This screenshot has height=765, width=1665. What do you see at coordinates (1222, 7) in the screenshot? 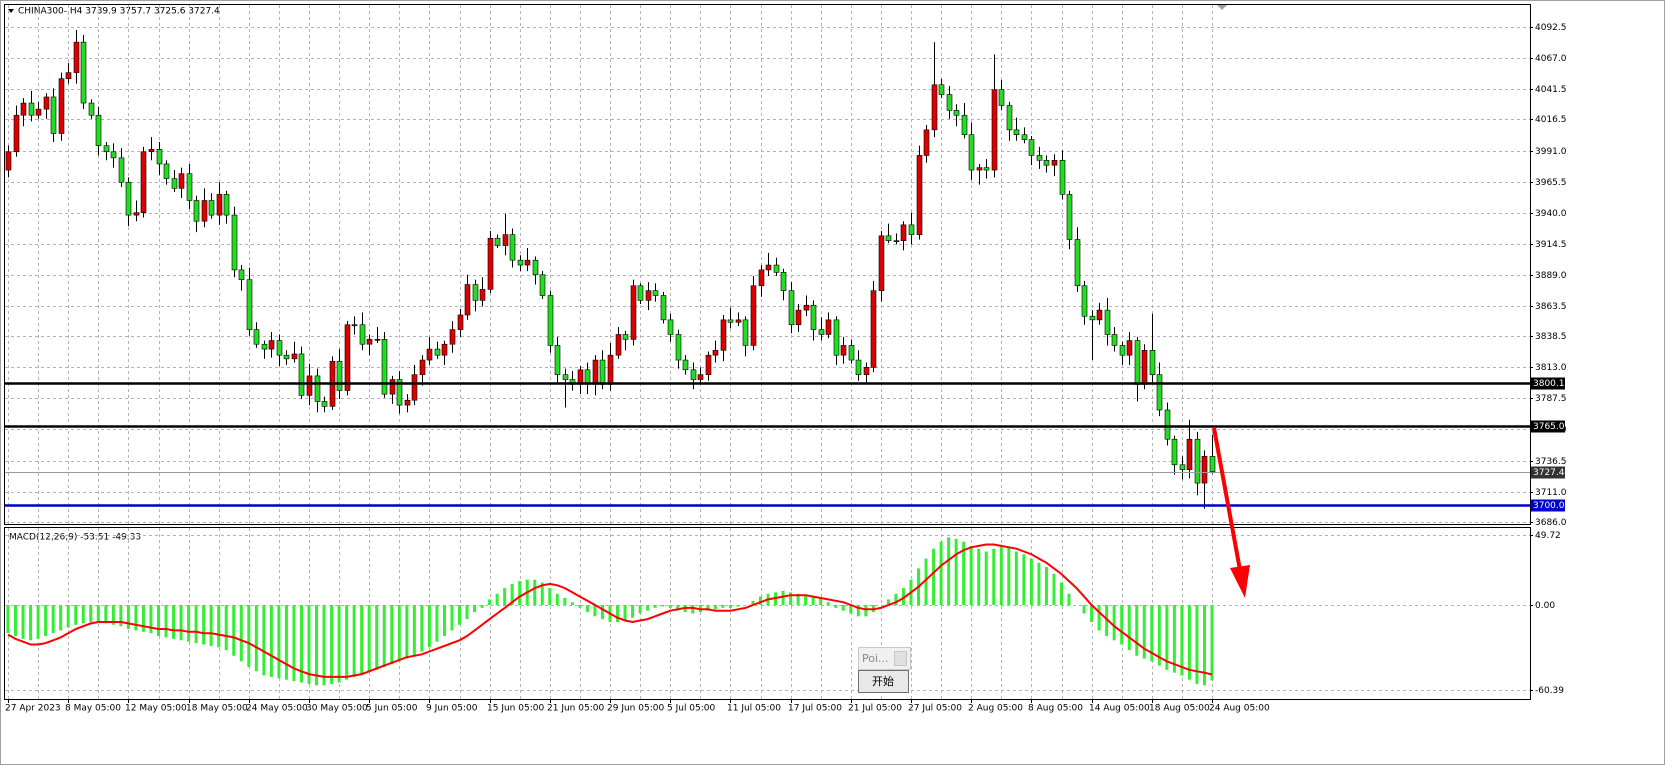
I see `shift-marker` at bounding box center [1222, 7].